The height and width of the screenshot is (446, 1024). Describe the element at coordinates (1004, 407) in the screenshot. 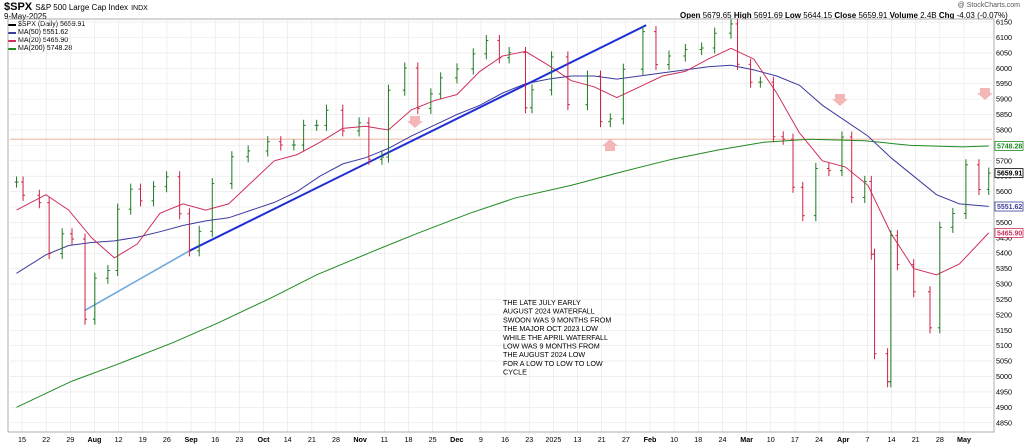

I see `y-tick-label: 4900` at that location.